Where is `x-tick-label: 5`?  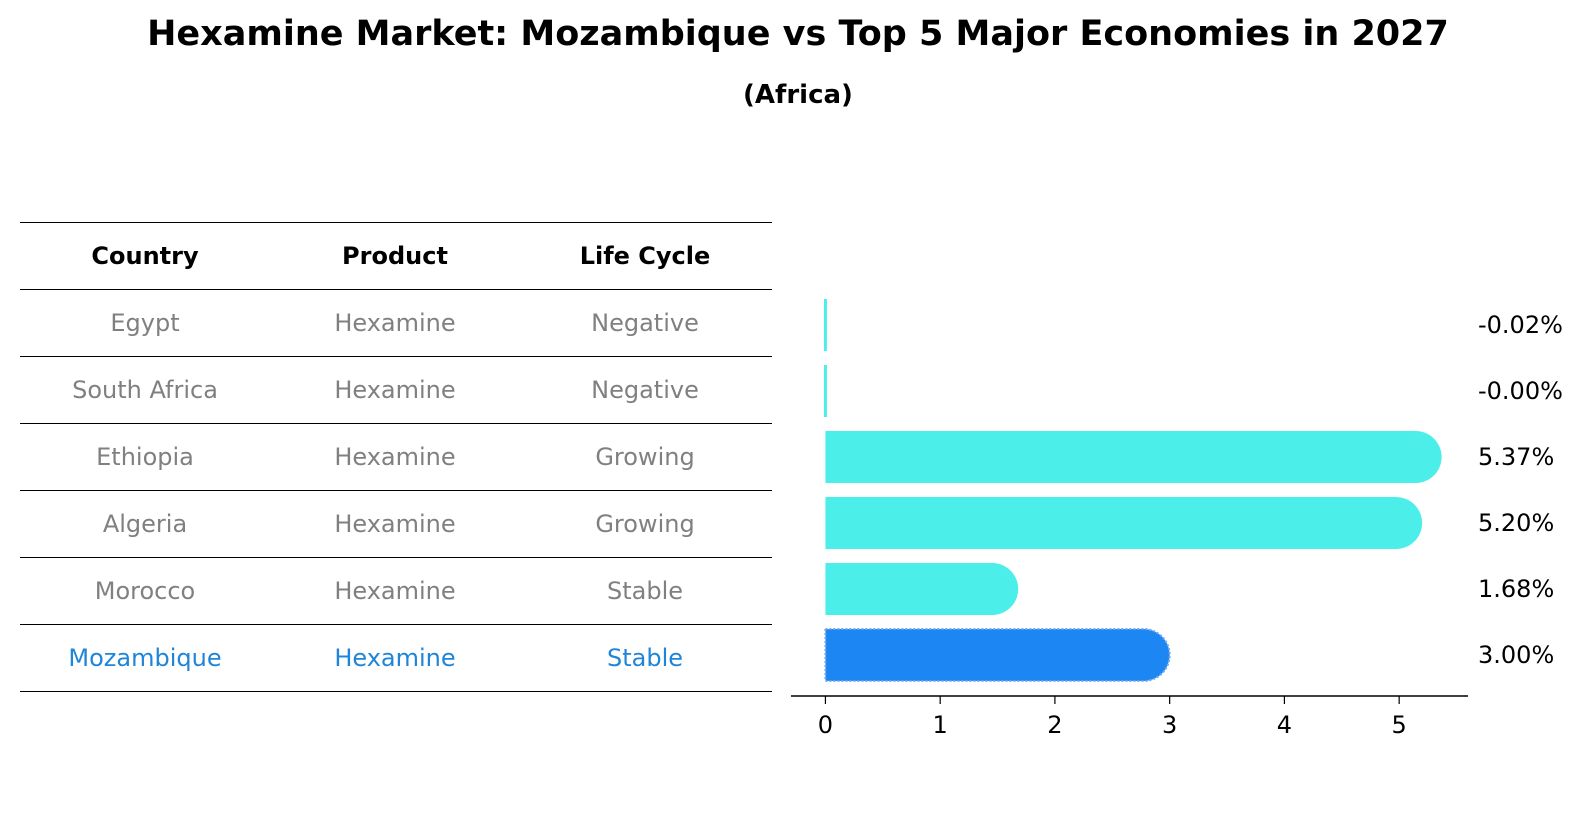
x-tick-label: 5 is located at coordinates (1399, 725).